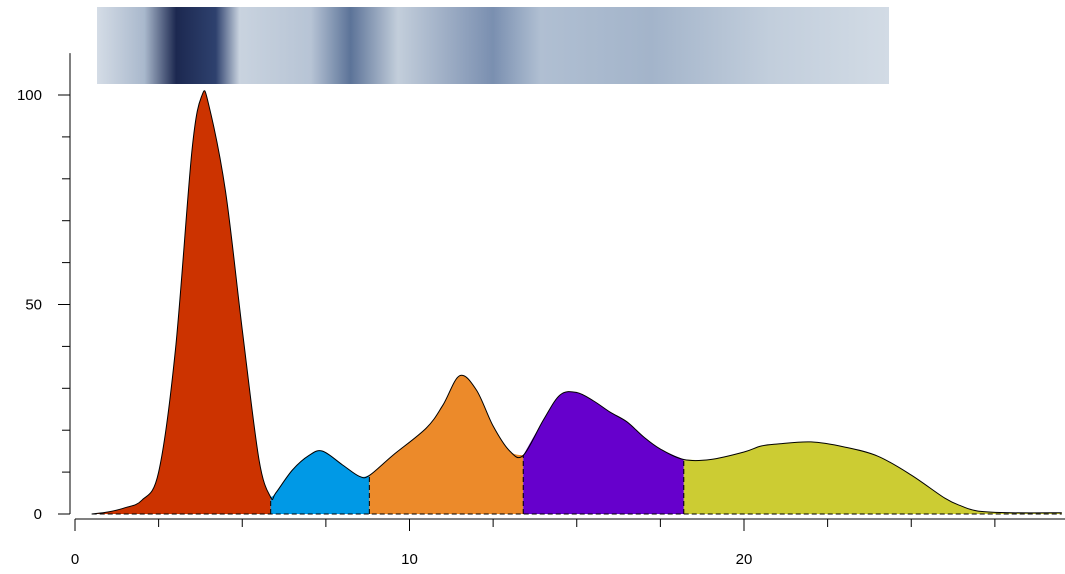  What do you see at coordinates (29, 95) in the screenshot?
I see `y-tick-label: 100` at bounding box center [29, 95].